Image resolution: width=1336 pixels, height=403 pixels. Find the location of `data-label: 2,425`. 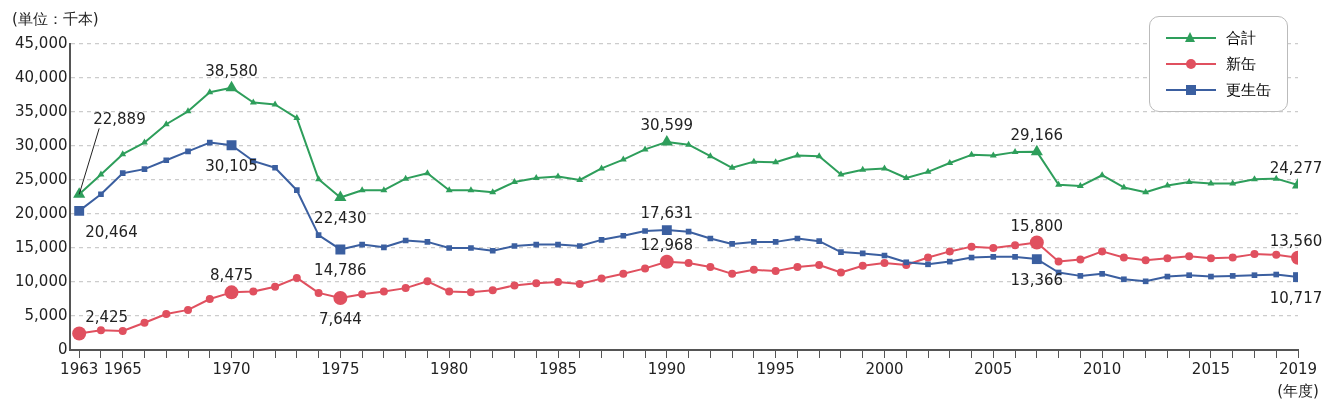

data-label: 2,425 is located at coordinates (107, 316).